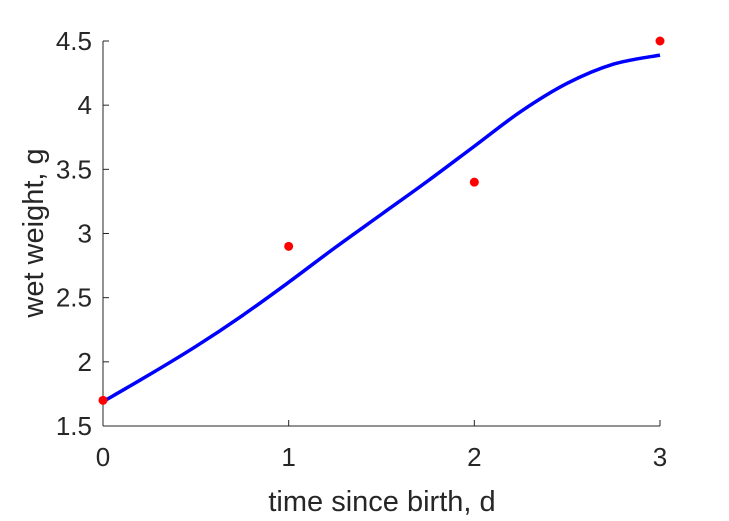 This screenshot has width=729, height=521. What do you see at coordinates (103, 457) in the screenshot?
I see `x-tick-label: 0` at bounding box center [103, 457].